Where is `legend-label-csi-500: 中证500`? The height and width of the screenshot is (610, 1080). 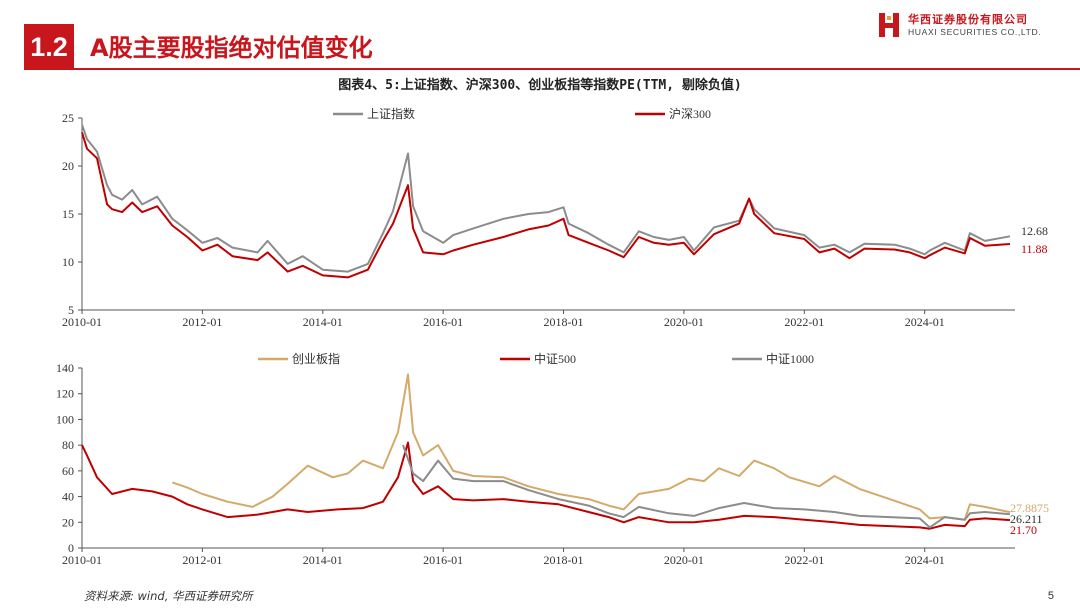 legend-label-csi-500: 中证500 is located at coordinates (555, 358).